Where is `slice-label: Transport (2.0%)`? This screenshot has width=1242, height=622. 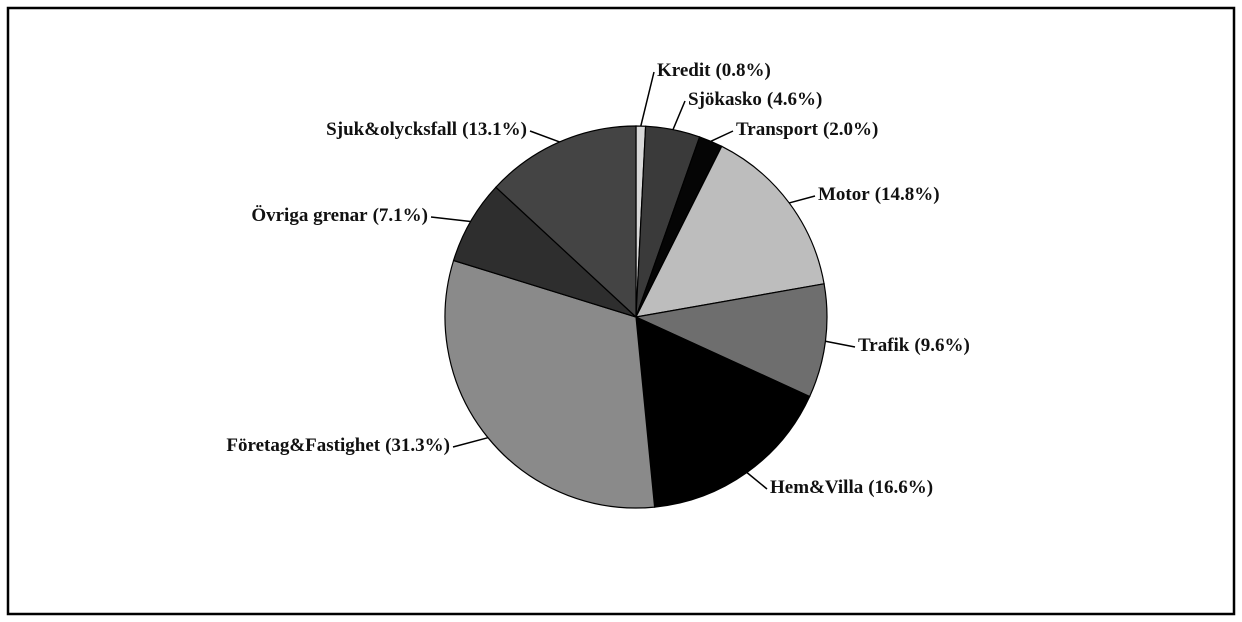 slice-label: Transport (2.0%) is located at coordinates (807, 129).